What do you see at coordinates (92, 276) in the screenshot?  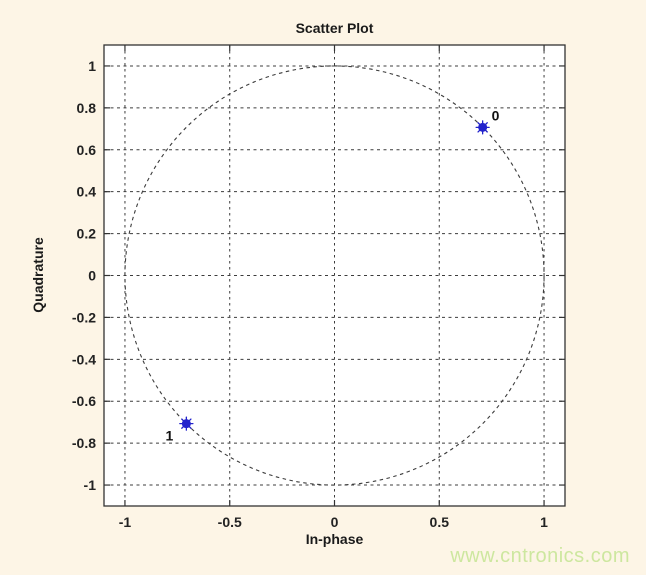 I see `y-tick-label: 0` at bounding box center [92, 276].